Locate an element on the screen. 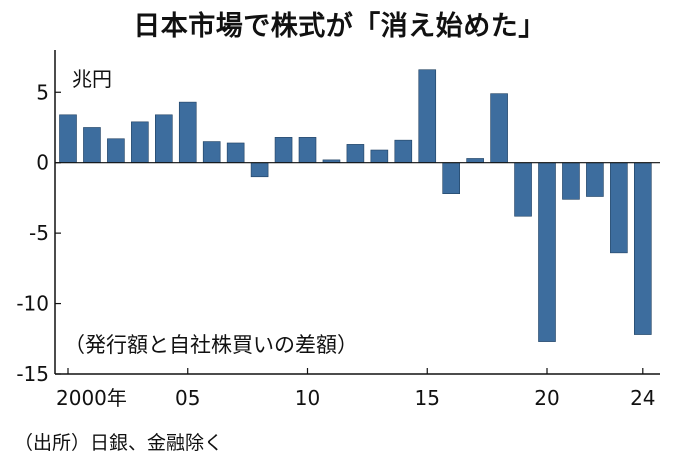 The height and width of the screenshot is (464, 679). bar-2023 is located at coordinates (619, 208).